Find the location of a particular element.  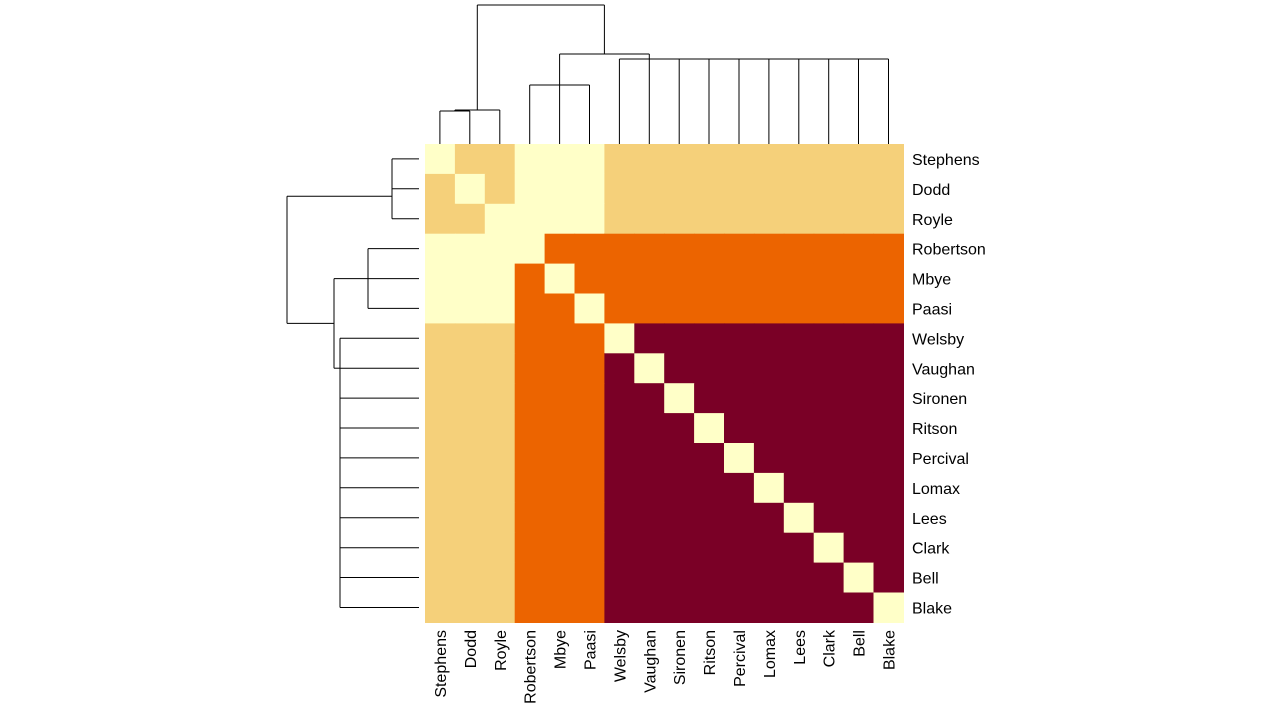

heatmap-cell-sironen-vaughan is located at coordinates (649, 398).